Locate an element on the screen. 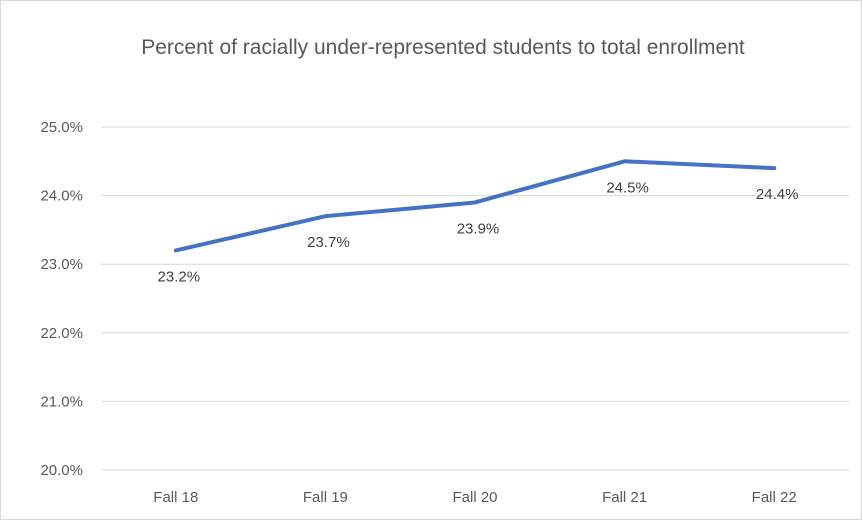  x-tick-label: Fall 18 is located at coordinates (175, 497).